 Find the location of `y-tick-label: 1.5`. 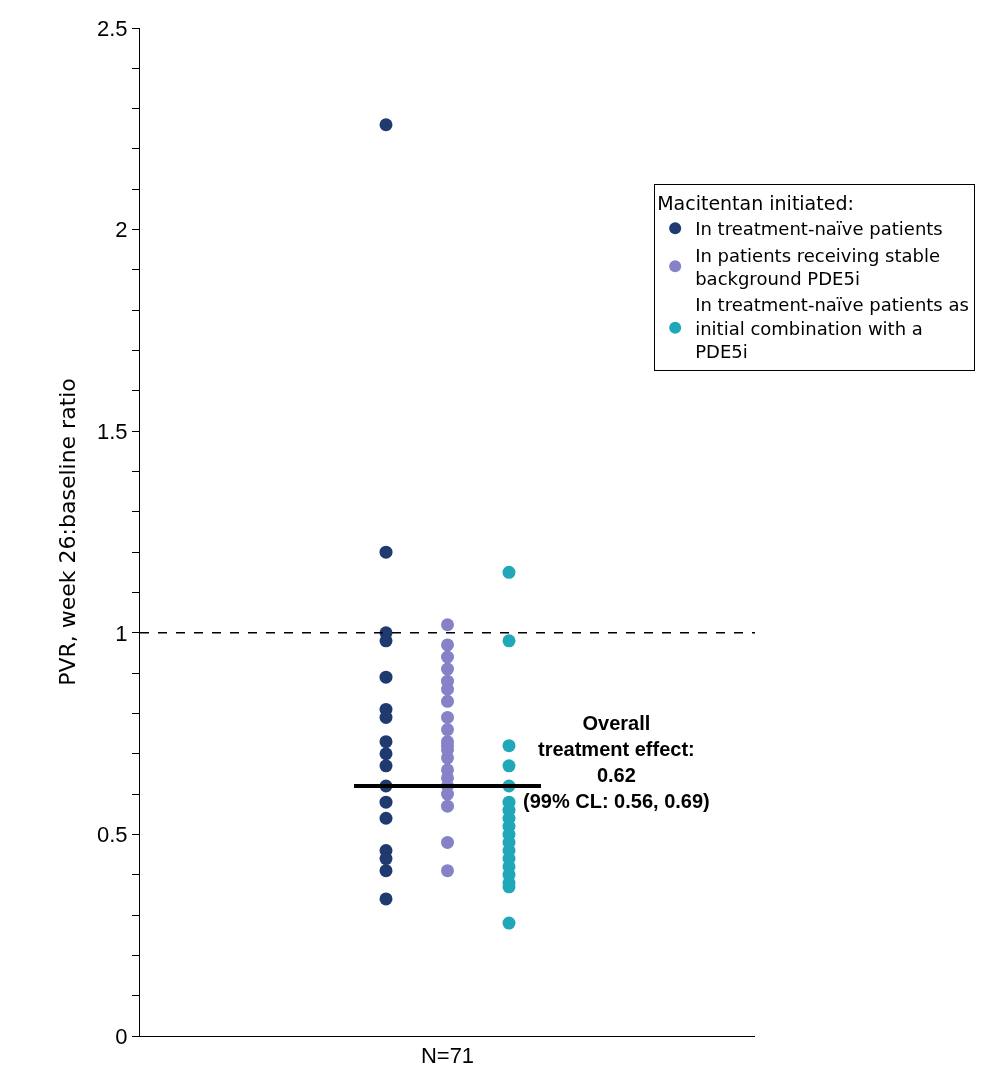

y-tick-label: 1.5 is located at coordinates (112, 431).